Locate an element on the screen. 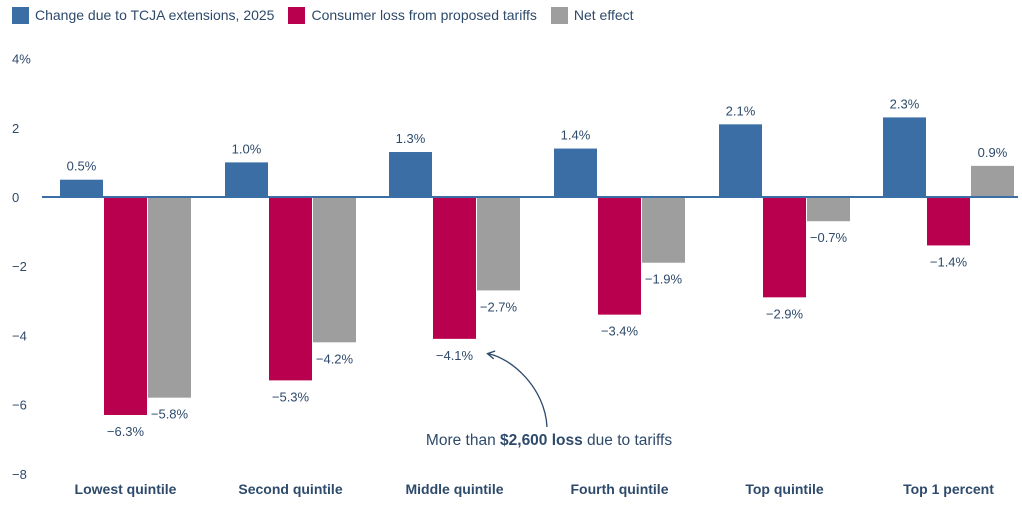  bar-net-middle is located at coordinates (498, 244).